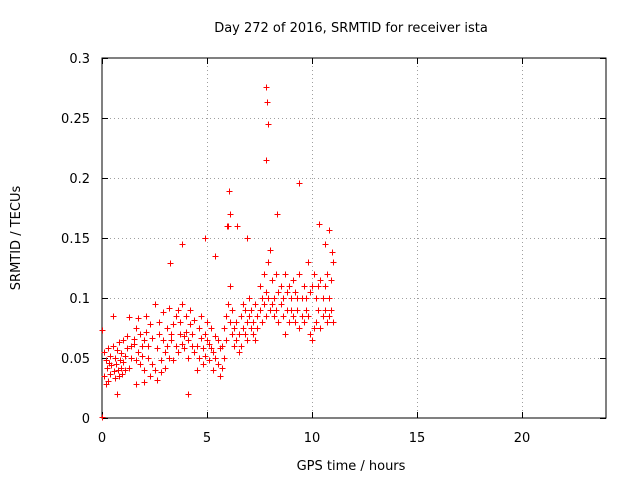 The image size is (640, 480). I want to click on x-tick-label: 15, so click(417, 438).